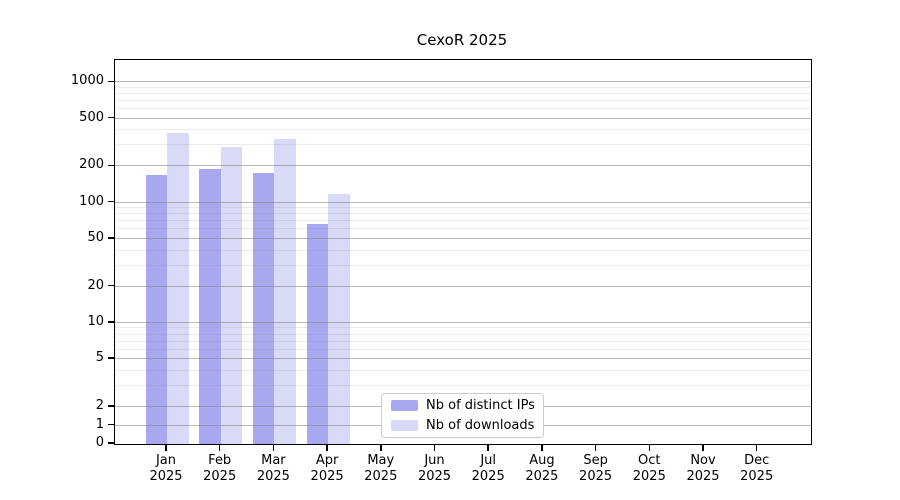  What do you see at coordinates (381, 447) in the screenshot?
I see `x-tick-may` at bounding box center [381, 447].